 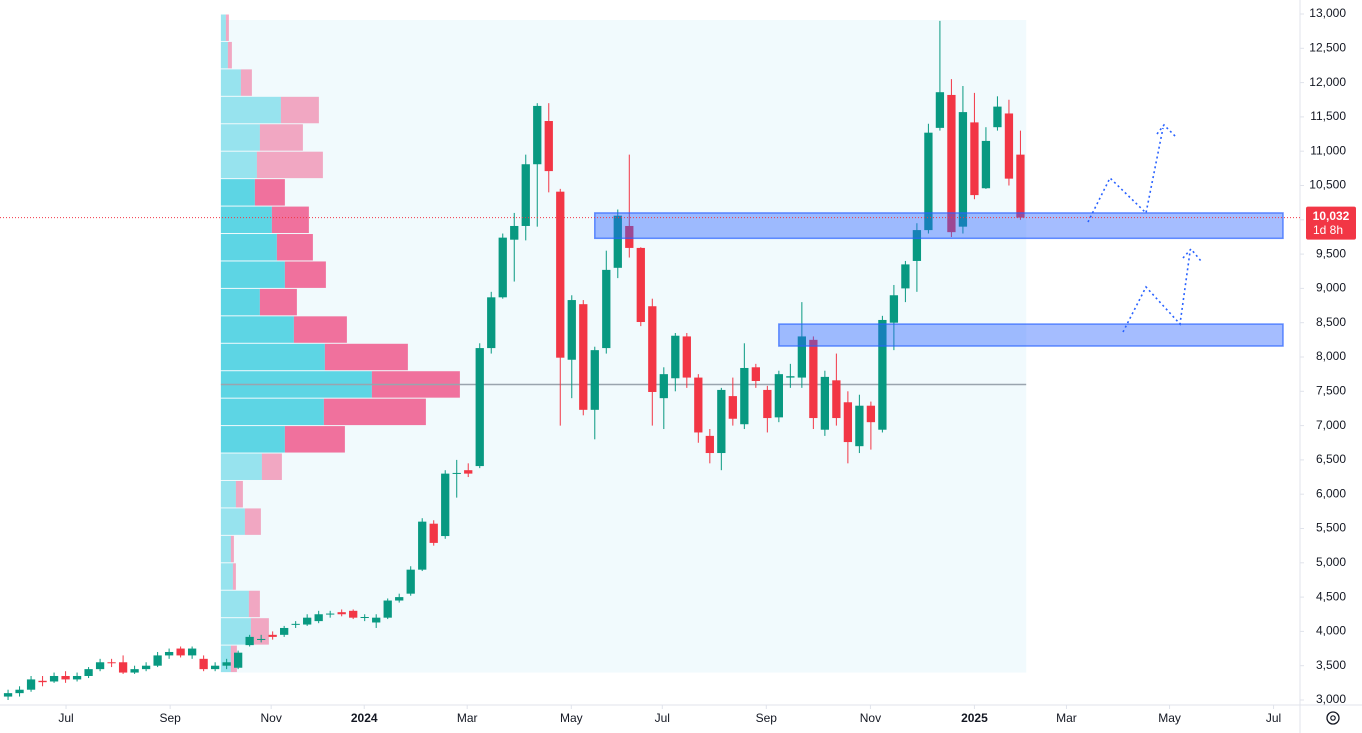 I want to click on last-price-box, so click(x=1331, y=223).